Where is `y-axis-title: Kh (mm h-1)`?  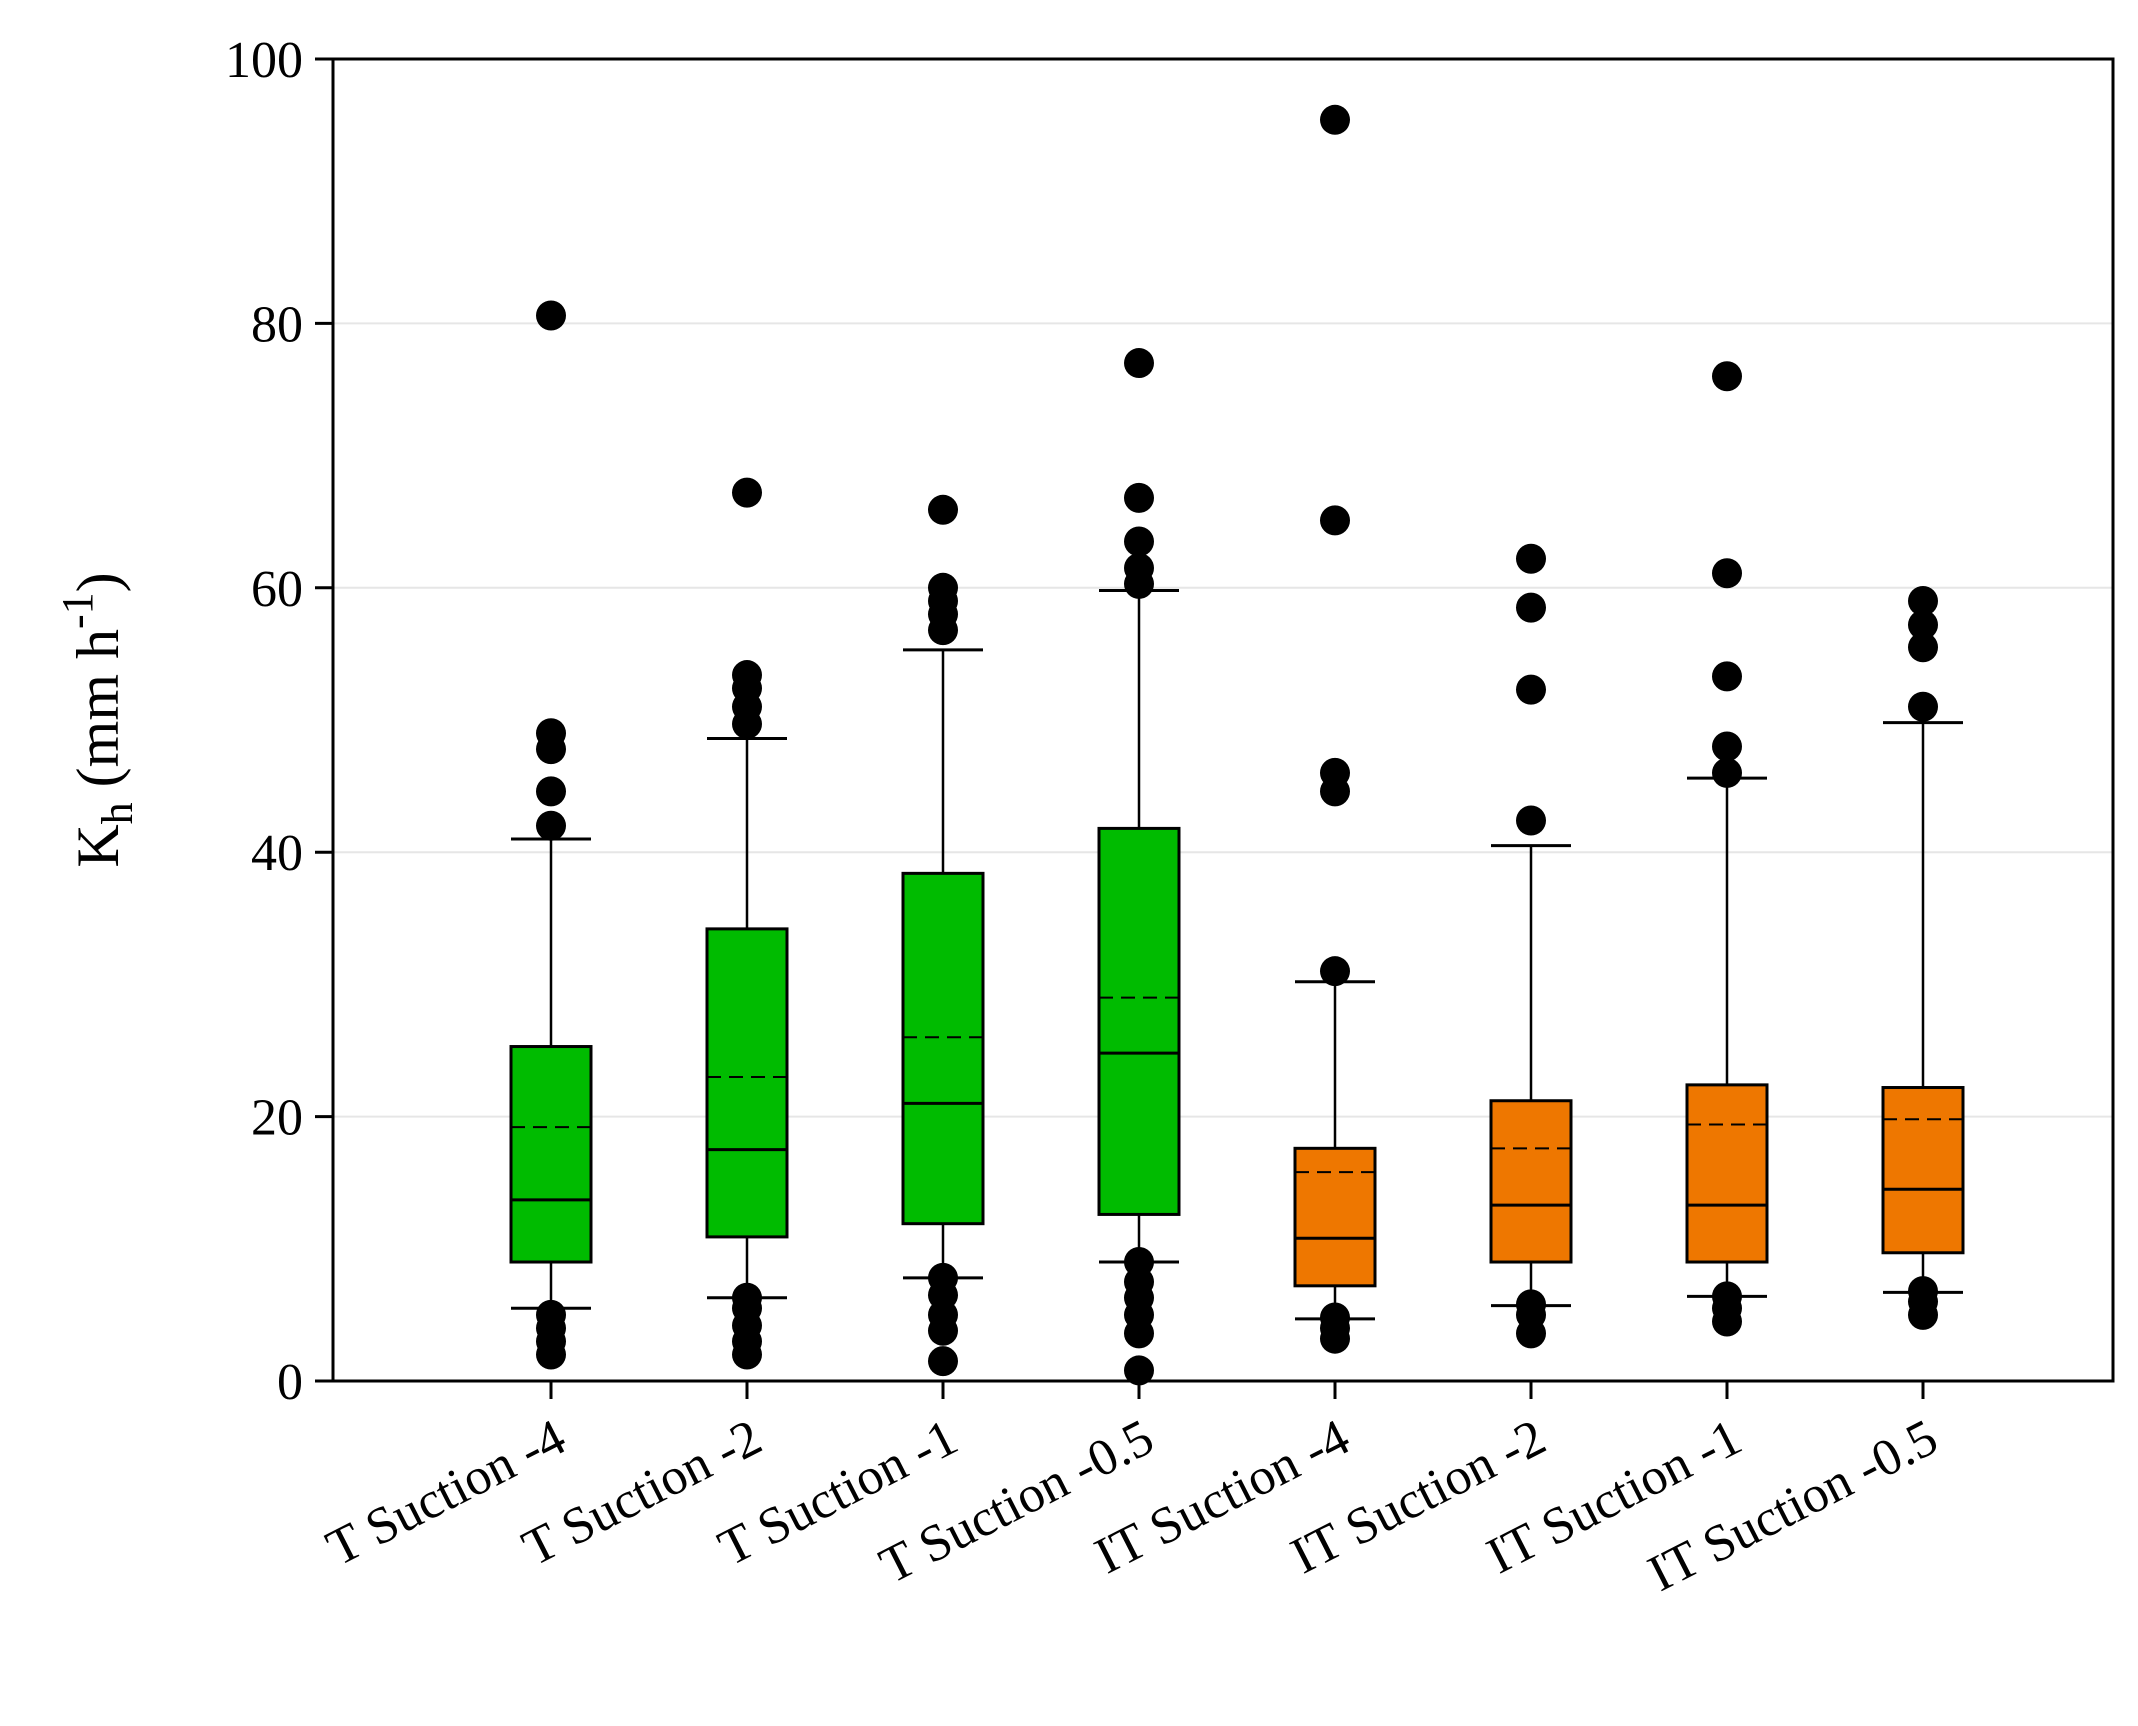 y-axis-title: Kh (mm h-1) is located at coordinates (97, 719).